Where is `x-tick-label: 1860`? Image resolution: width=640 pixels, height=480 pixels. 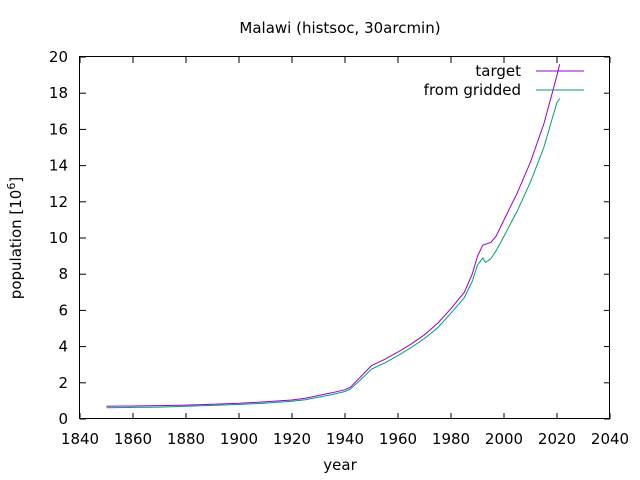
x-tick-label: 1860 is located at coordinates (133, 439).